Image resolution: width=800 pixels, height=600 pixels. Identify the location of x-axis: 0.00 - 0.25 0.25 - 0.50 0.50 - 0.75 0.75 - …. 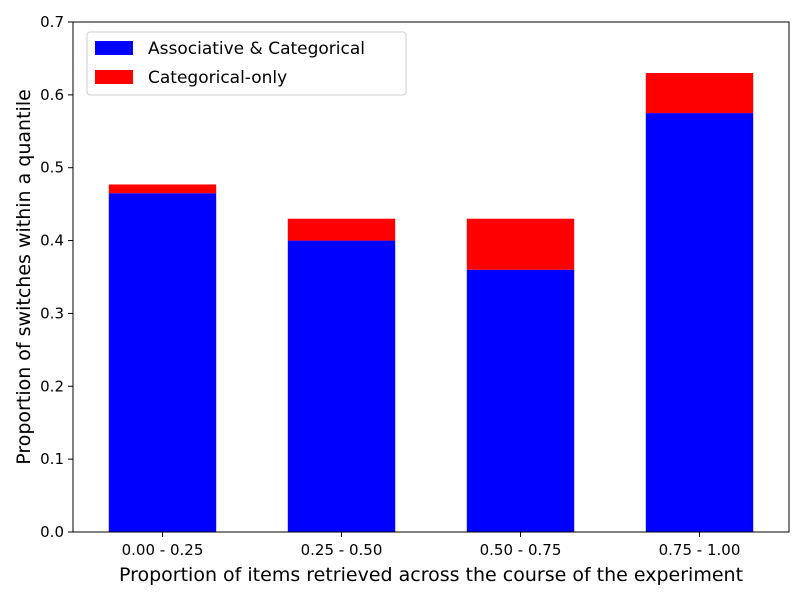
(431, 545).